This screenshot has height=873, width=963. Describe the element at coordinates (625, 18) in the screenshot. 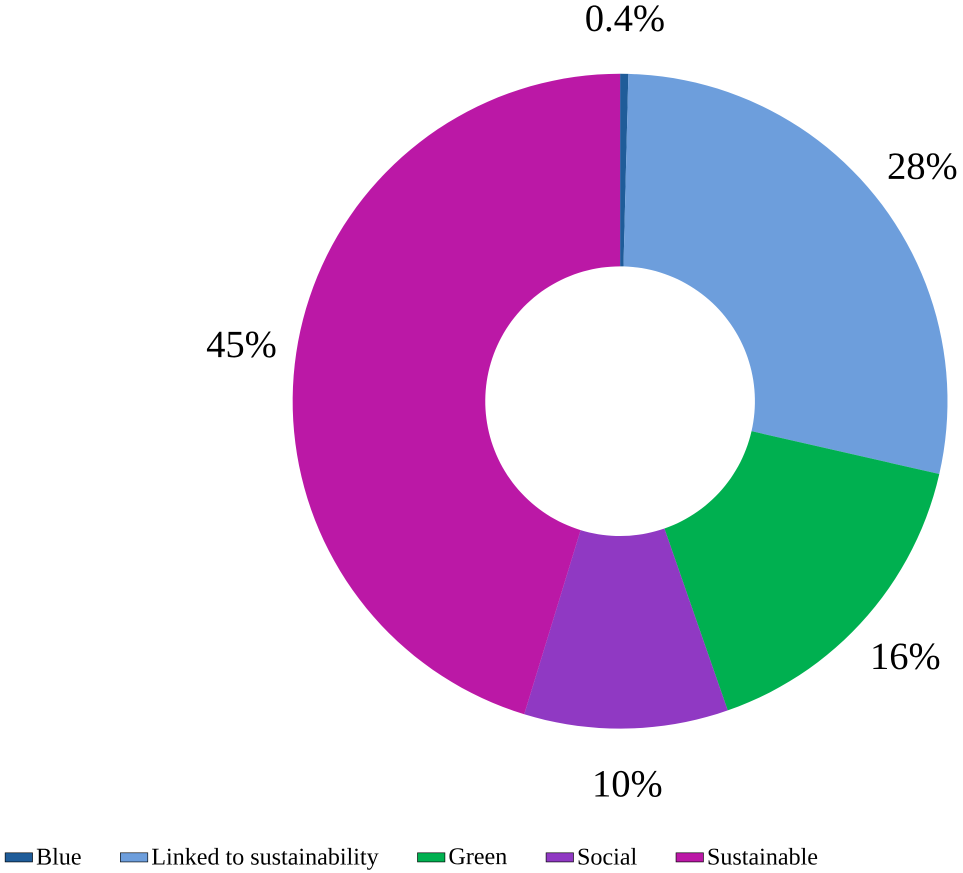

I see `data-label: 0.4%` at that location.